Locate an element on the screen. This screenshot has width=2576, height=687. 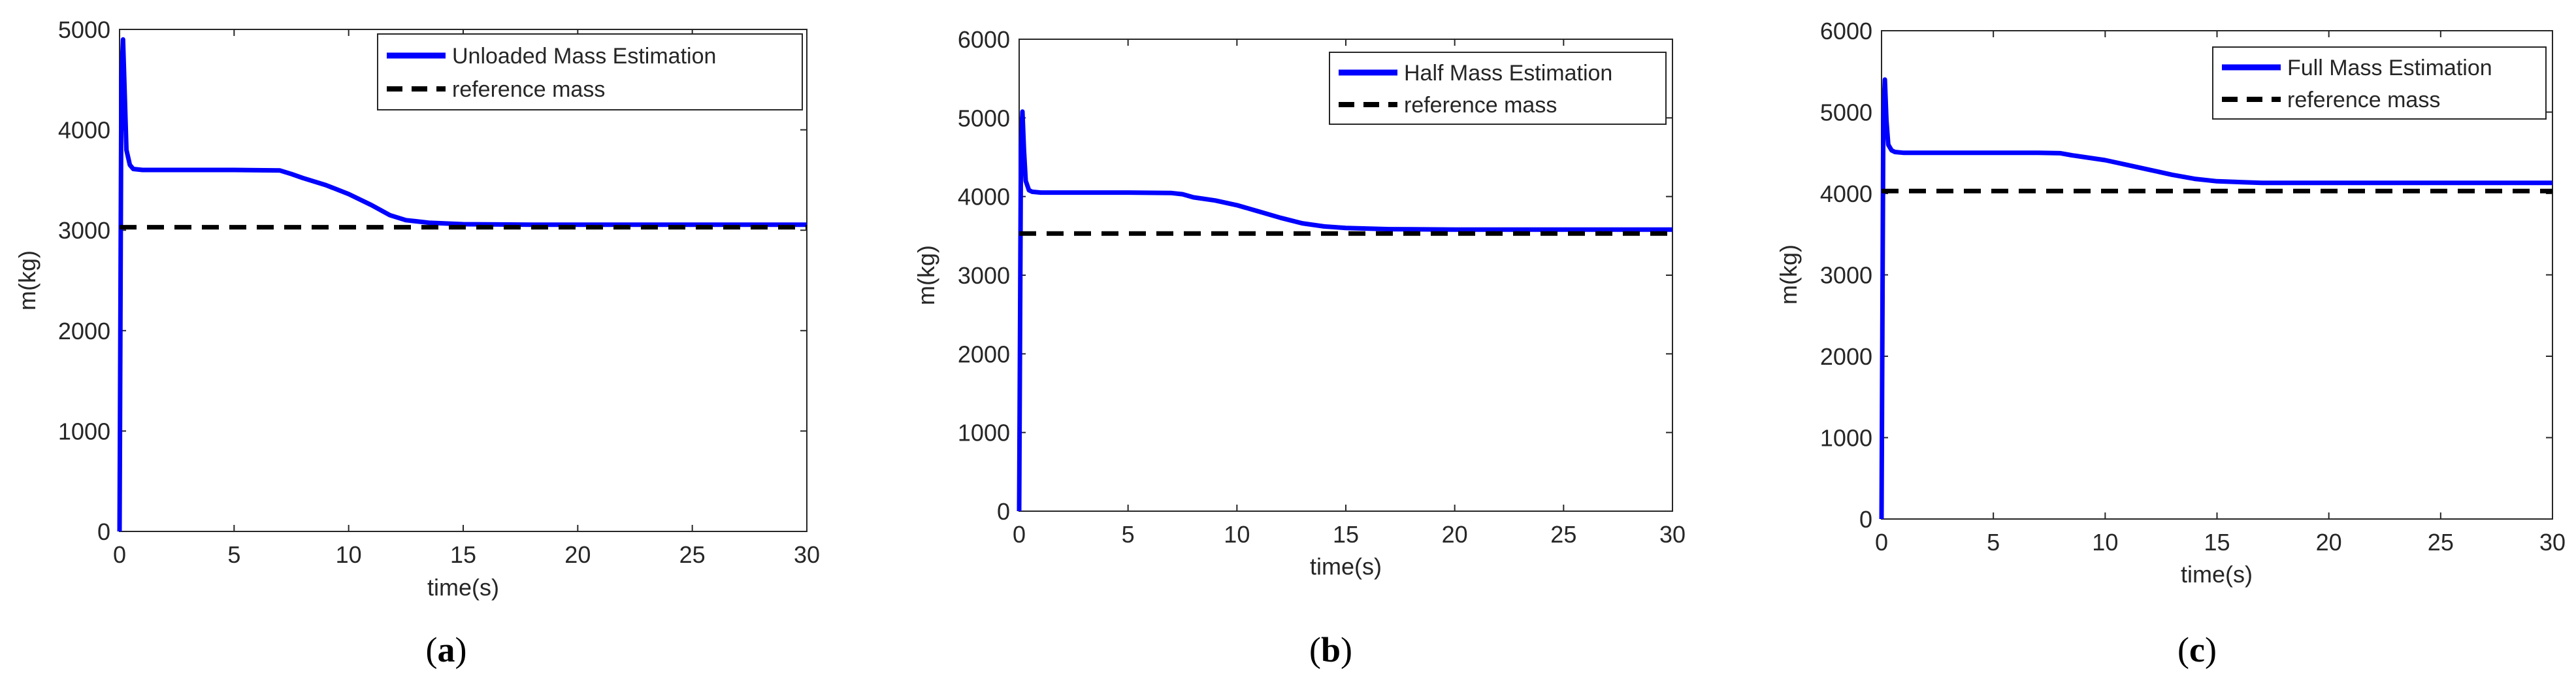
panel-caption: (a) is located at coordinates (446, 649).